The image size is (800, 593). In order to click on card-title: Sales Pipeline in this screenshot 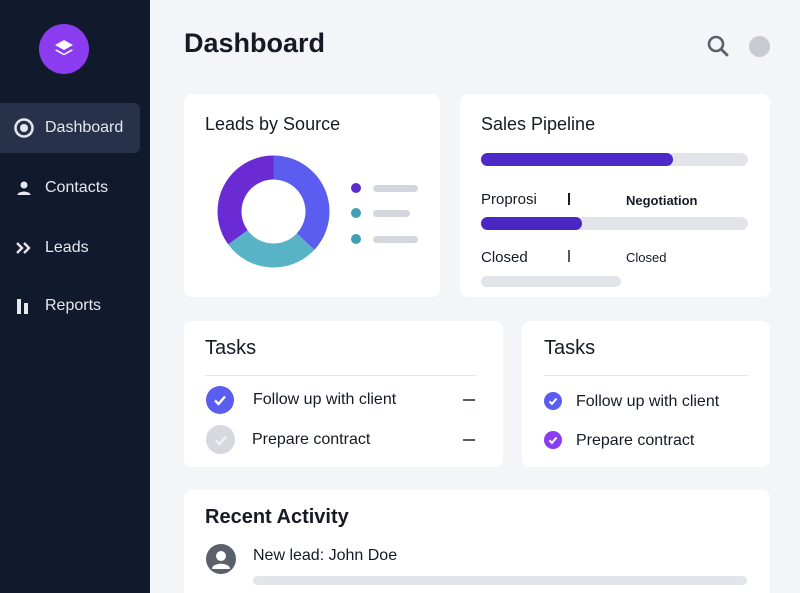, I will do `click(538, 124)`.